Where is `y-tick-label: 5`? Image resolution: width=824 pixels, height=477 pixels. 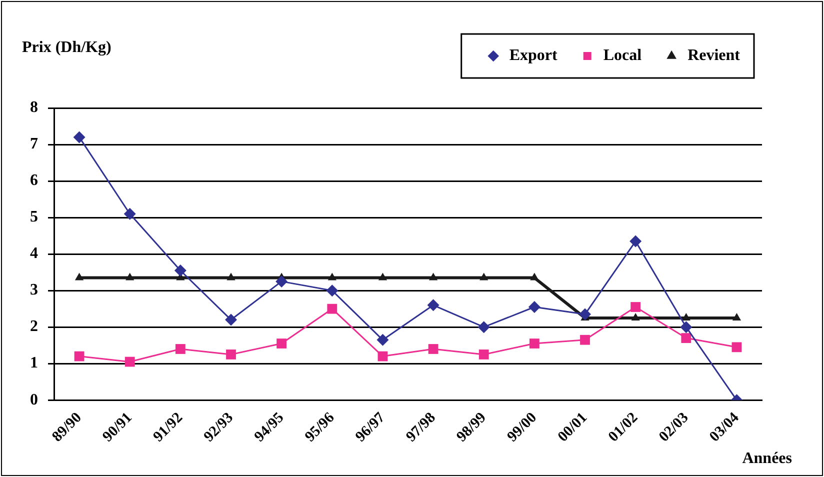
y-tick-label: 5 is located at coordinates (34, 217).